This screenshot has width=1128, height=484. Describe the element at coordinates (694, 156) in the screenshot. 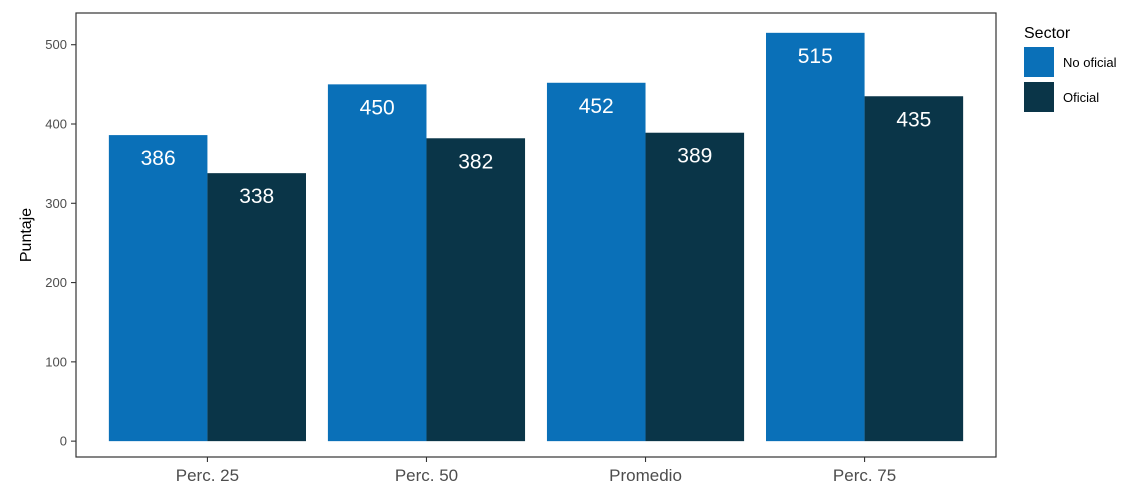

I see `bar-value-label: 389` at that location.